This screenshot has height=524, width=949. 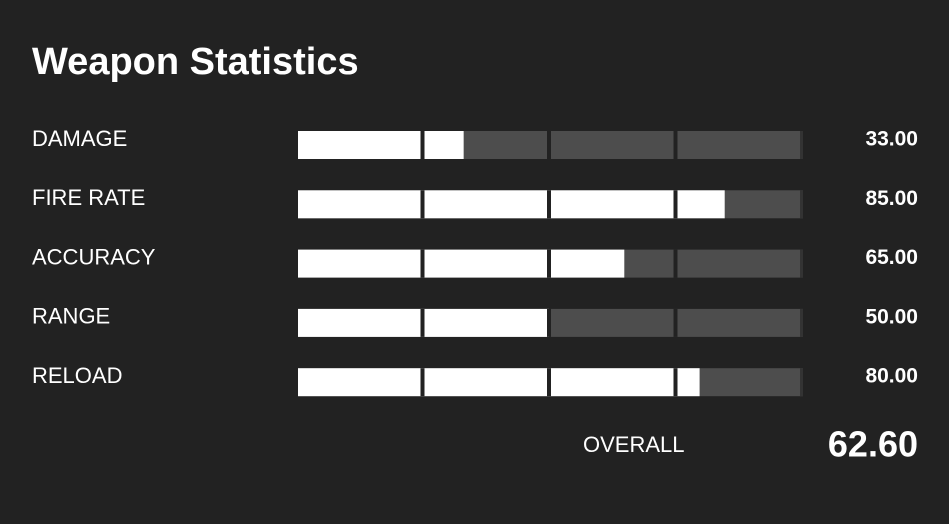 I want to click on stat-label: FIRE RATE, so click(x=88, y=197).